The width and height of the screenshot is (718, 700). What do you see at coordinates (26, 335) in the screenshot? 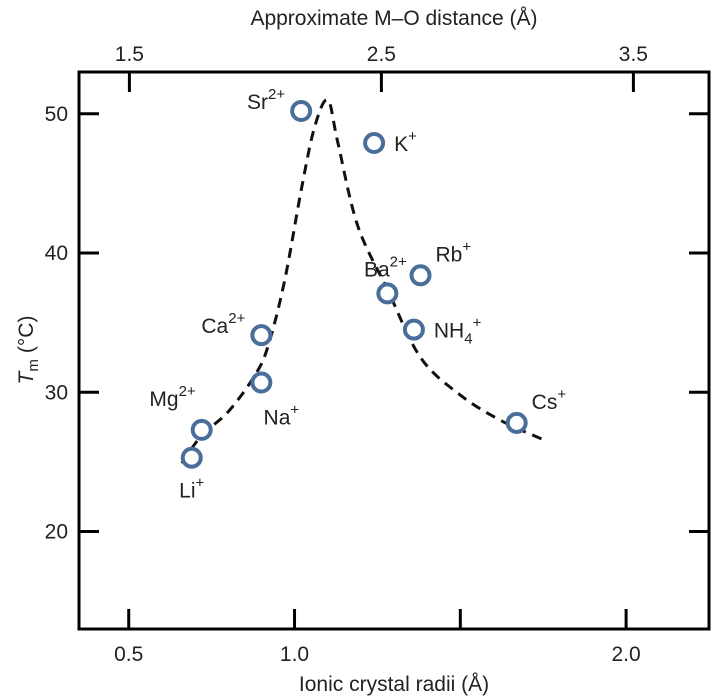
I see `y-axis-title-unit: (°C)` at bounding box center [26, 335].